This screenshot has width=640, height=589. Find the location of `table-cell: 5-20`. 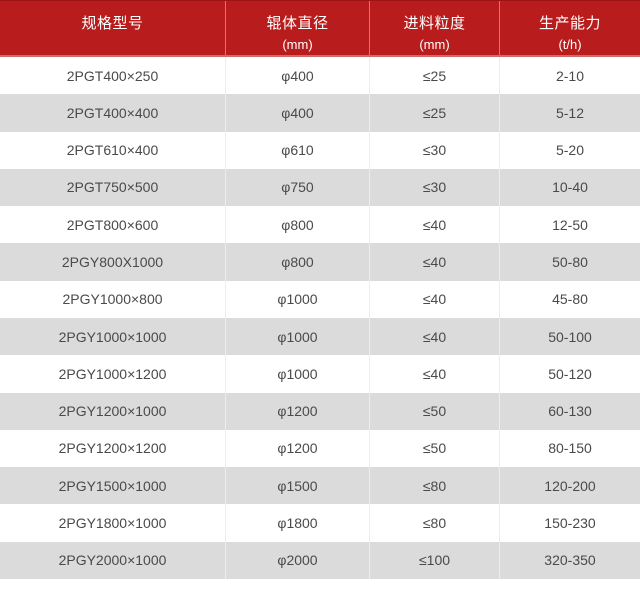

table-cell: 5-20 is located at coordinates (570, 150).